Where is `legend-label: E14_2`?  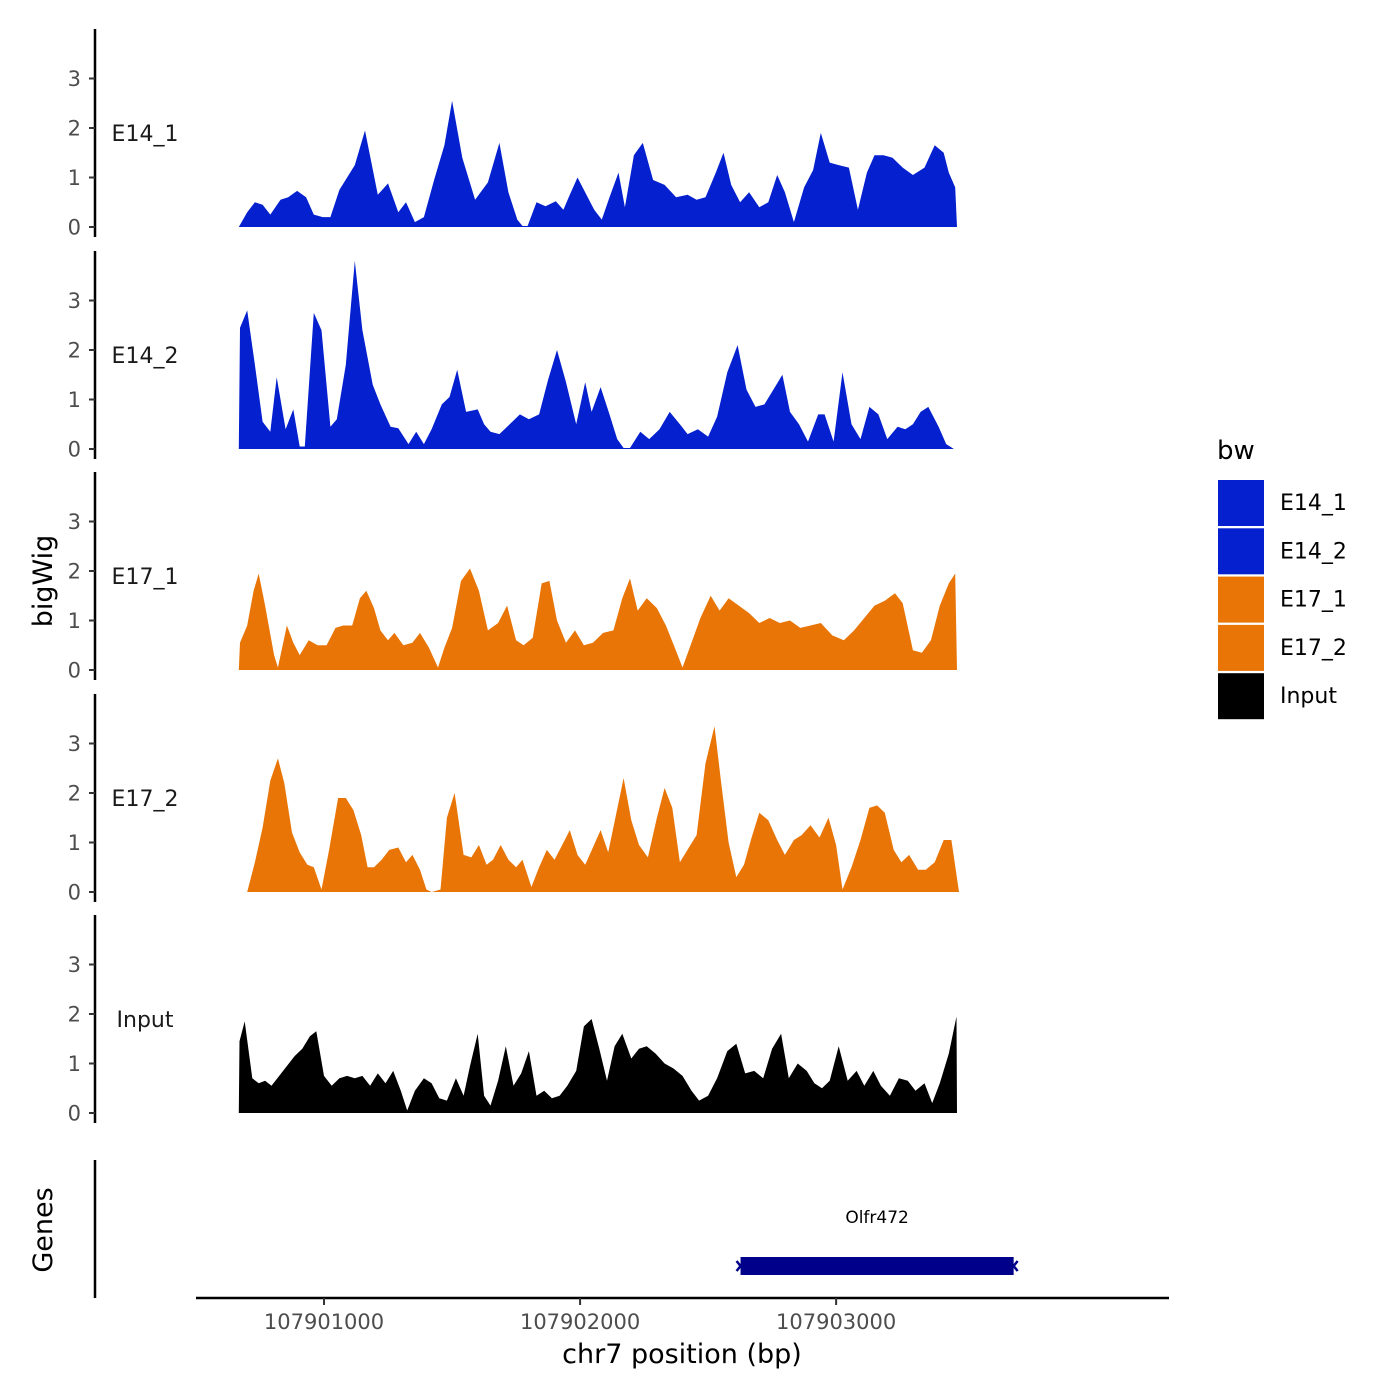
legend-label: E14_2 is located at coordinates (1313, 551).